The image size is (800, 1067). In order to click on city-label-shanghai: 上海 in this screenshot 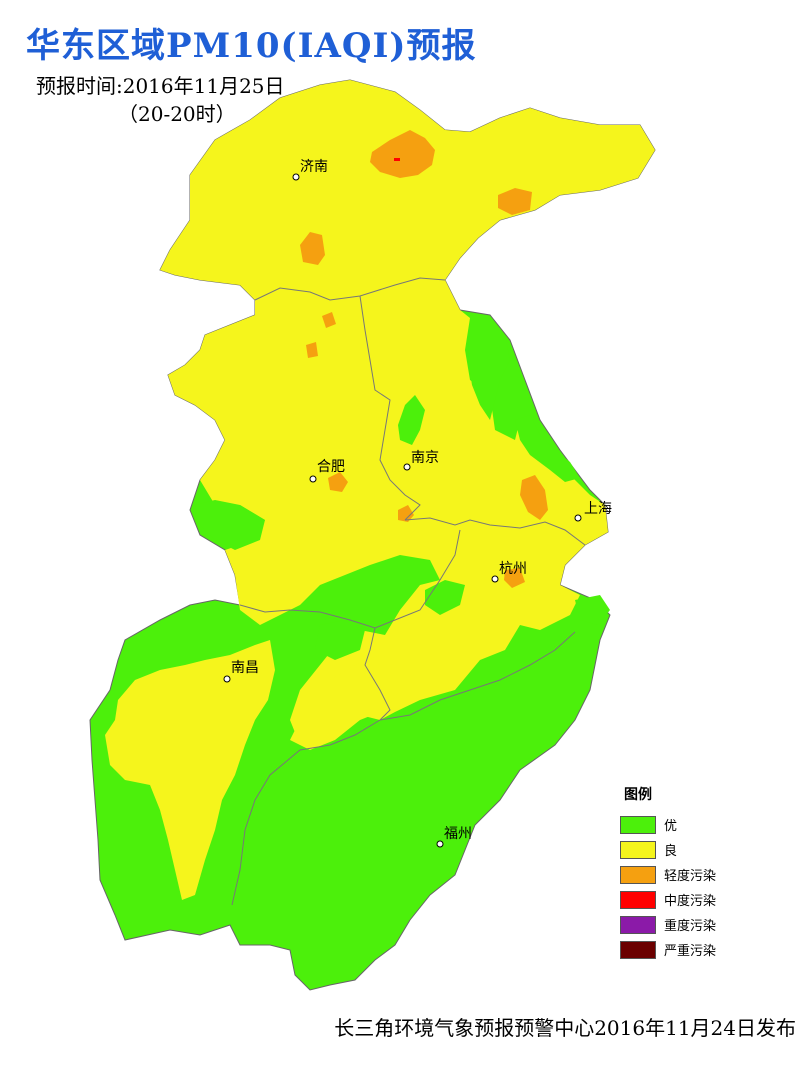, I will do `click(598, 509)`.